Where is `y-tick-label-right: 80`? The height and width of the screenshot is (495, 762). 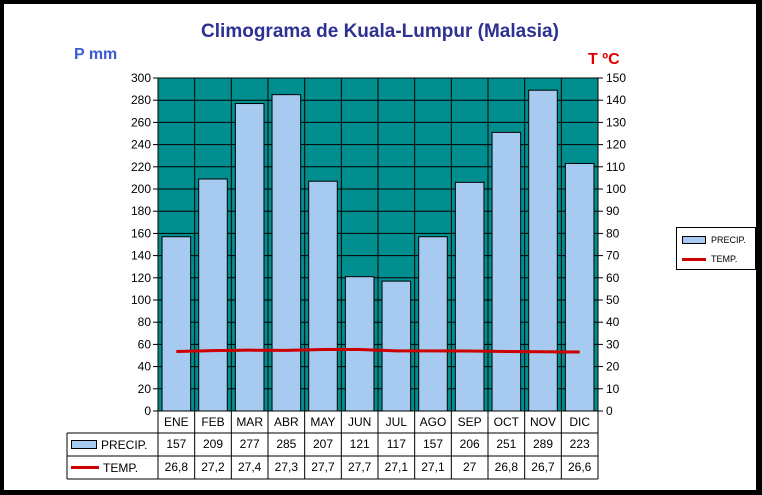 y-tick-label-right: 80 is located at coordinates (613, 233).